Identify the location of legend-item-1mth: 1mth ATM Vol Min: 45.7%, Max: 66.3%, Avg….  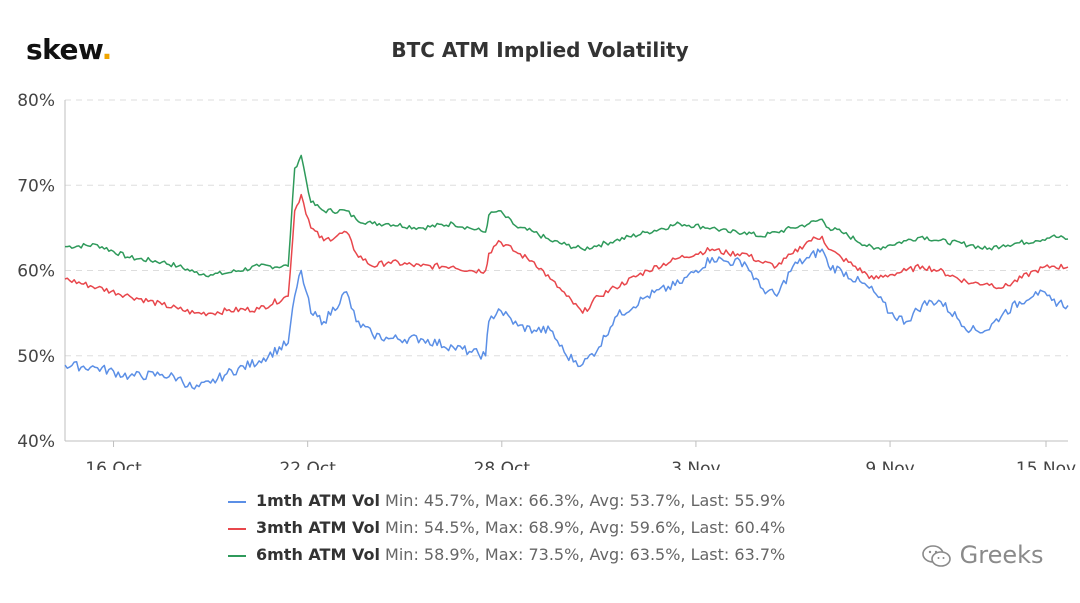
(506, 500).